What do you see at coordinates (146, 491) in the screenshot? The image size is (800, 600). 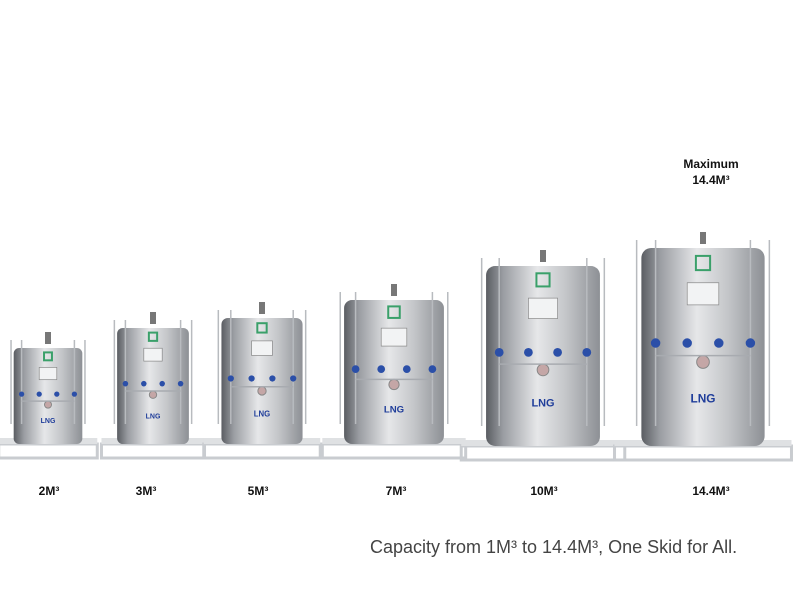 I see `capacity-label-3: 3M³` at bounding box center [146, 491].